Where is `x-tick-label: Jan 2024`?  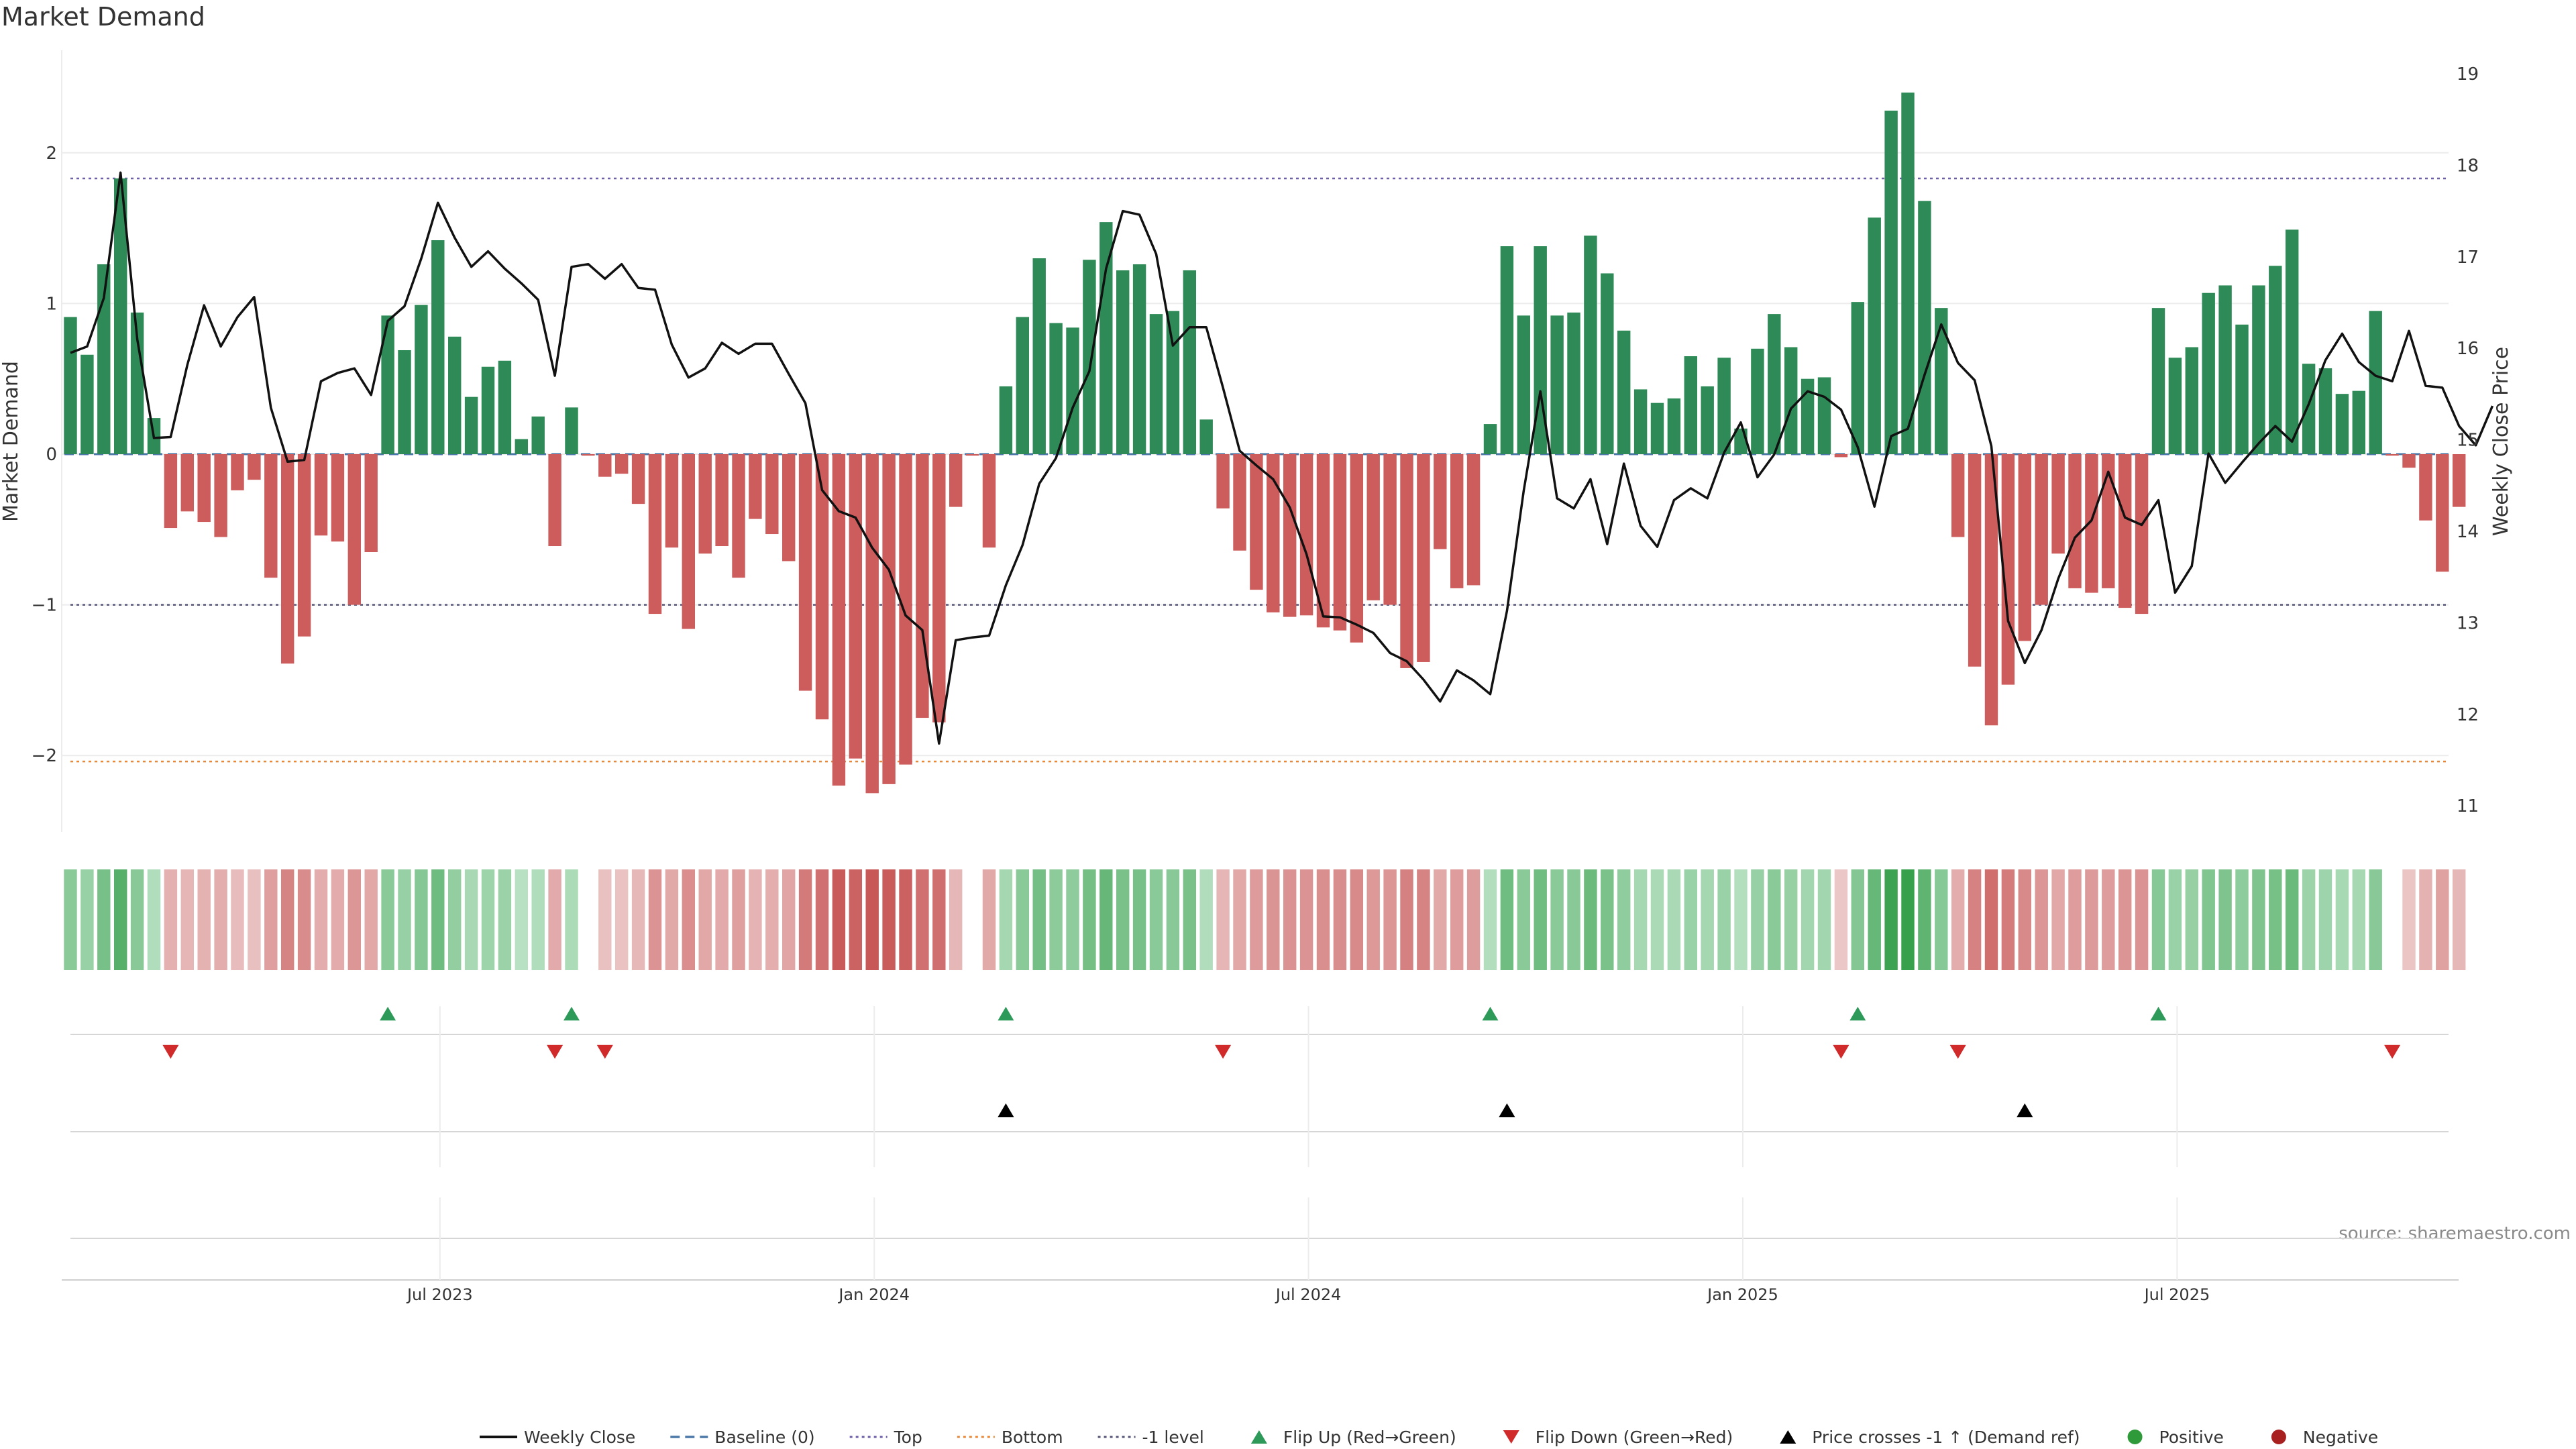
x-tick-label: Jan 2024 is located at coordinates (873, 1294).